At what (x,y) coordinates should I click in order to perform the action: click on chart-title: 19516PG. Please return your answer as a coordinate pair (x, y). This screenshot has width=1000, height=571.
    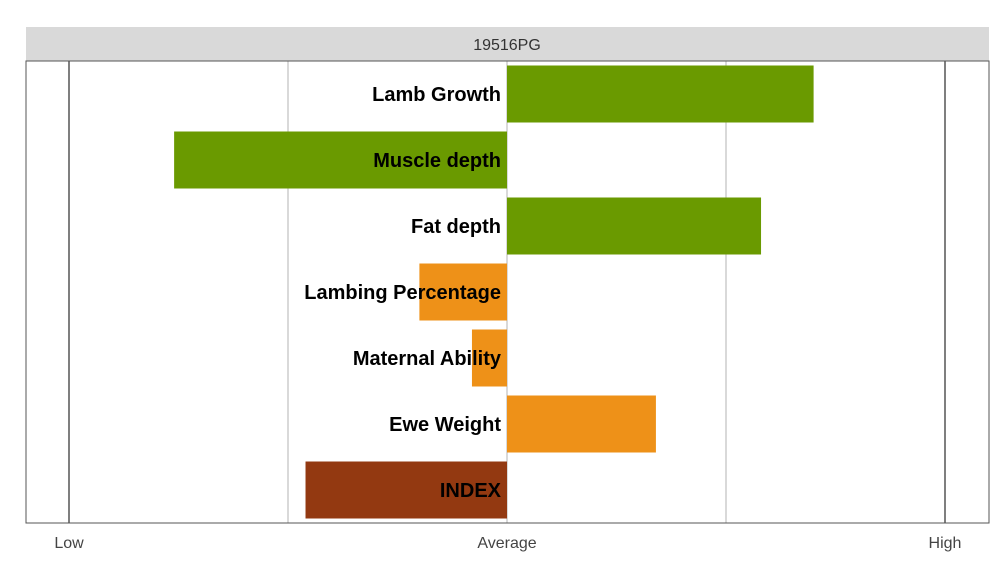
    Looking at the image, I should click on (507, 45).